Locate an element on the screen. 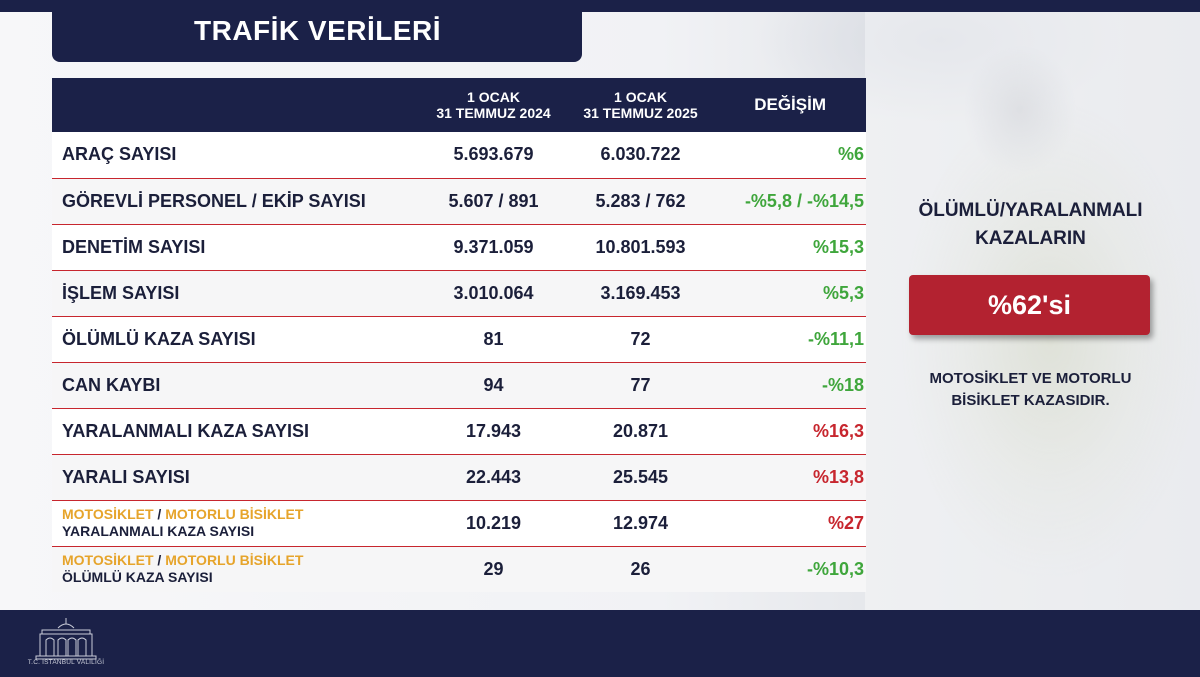 The height and width of the screenshot is (677, 1200). change-value: %16,3 is located at coordinates (838, 430).